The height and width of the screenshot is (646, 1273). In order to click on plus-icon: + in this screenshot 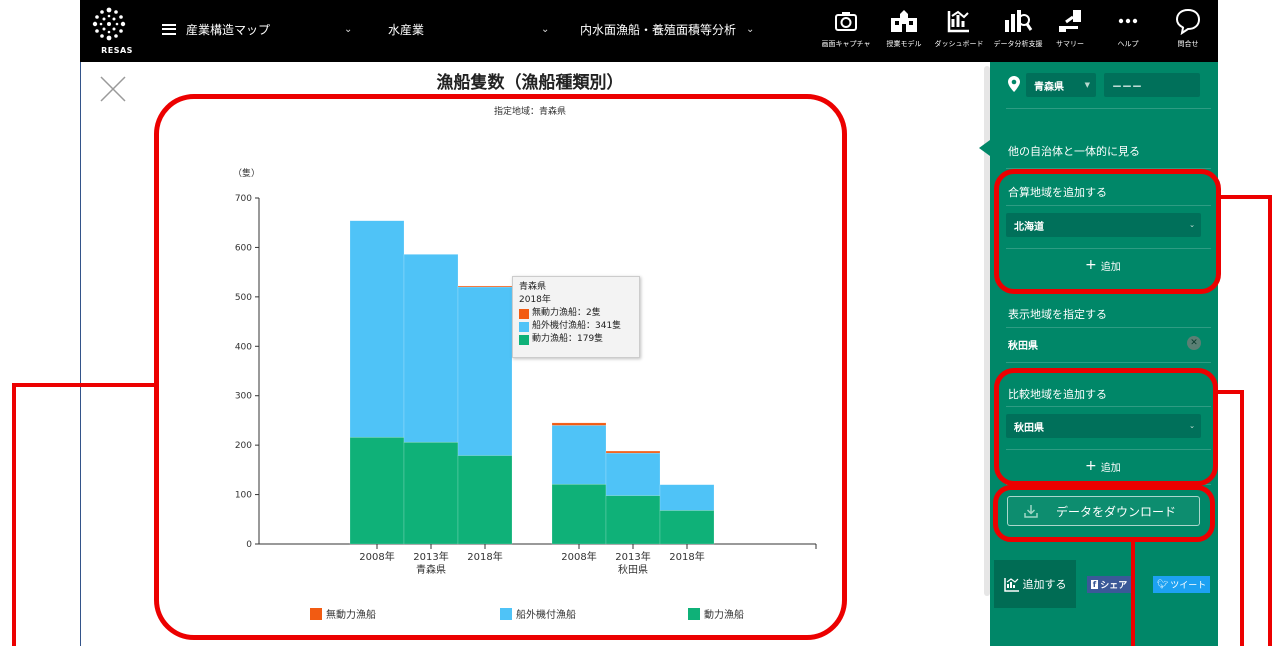, I will do `click(1091, 265)`.